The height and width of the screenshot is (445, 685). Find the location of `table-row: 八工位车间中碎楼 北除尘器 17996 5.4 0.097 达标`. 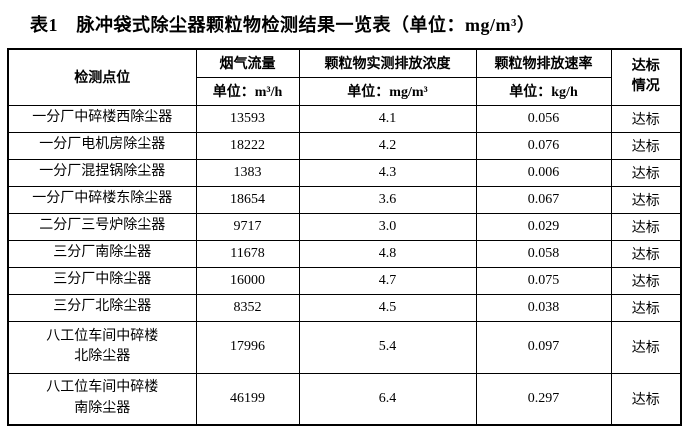

table-row: 八工位车间中碎楼 北除尘器 17996 5.4 0.097 达标 is located at coordinates (344, 347).